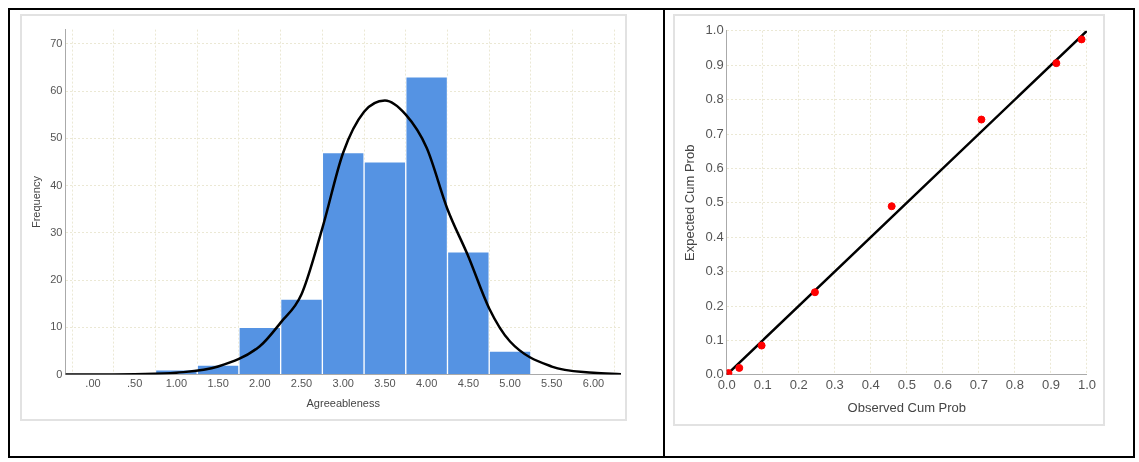 The image size is (1139, 462). What do you see at coordinates (468, 383) in the screenshot?
I see `x-tick-label: 4.50` at bounding box center [468, 383].